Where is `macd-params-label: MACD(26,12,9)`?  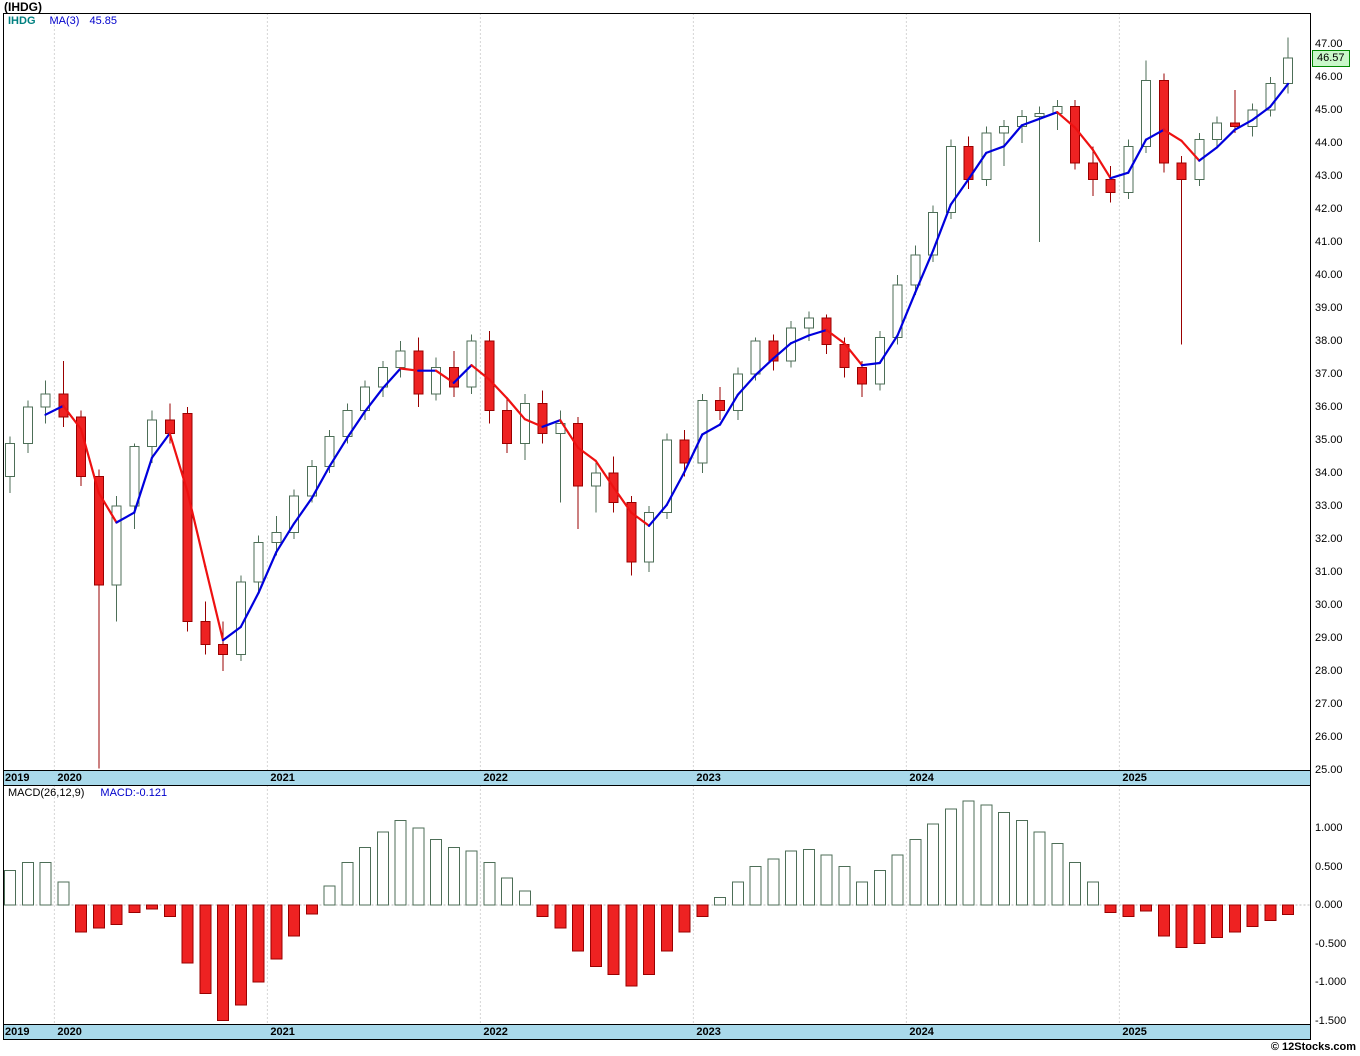 macd-params-label: MACD(26,12,9) is located at coordinates (46, 793).